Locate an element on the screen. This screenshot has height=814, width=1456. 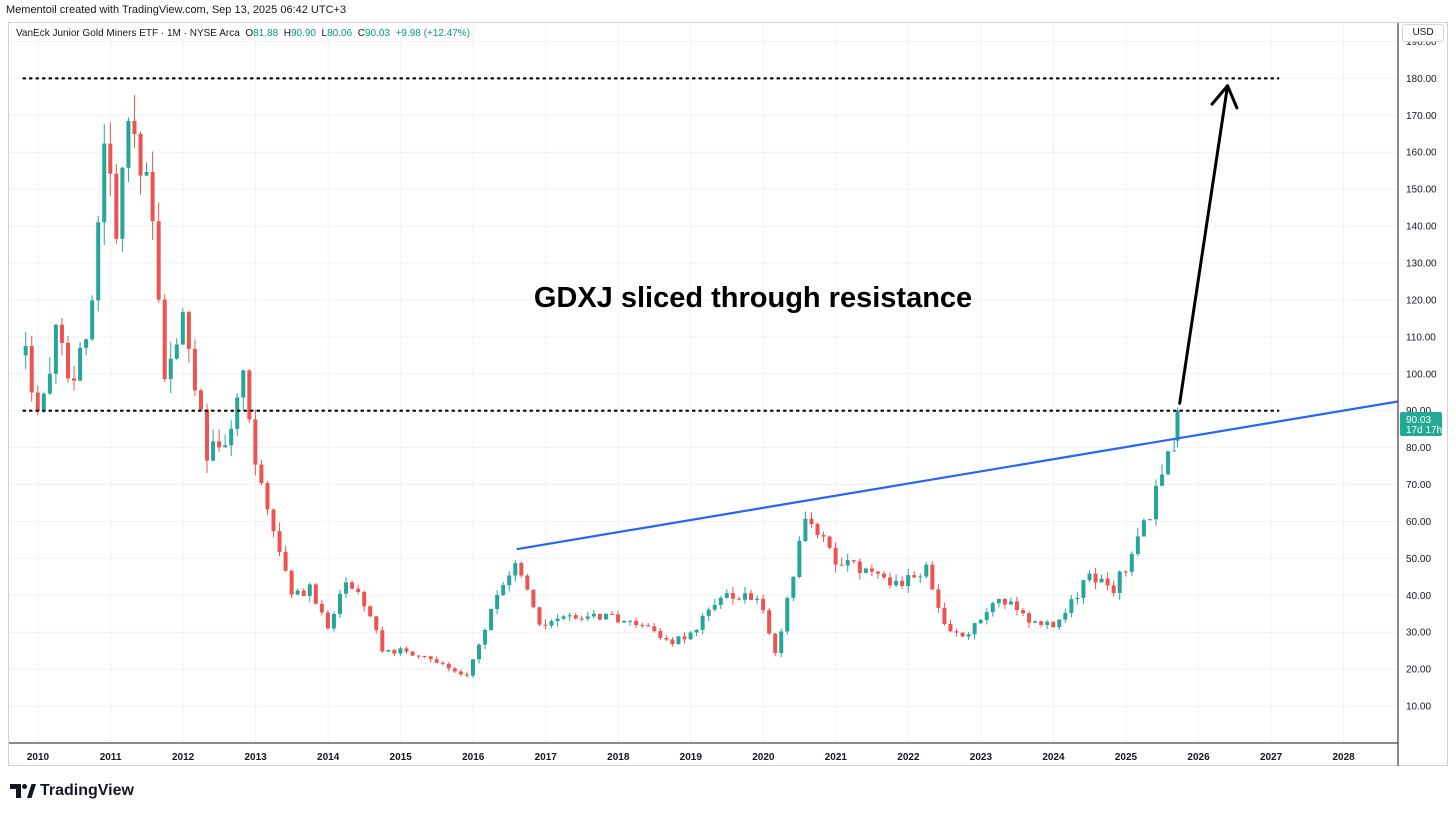
chart-annotation: GDXJ sliced through resistance is located at coordinates (753, 298).